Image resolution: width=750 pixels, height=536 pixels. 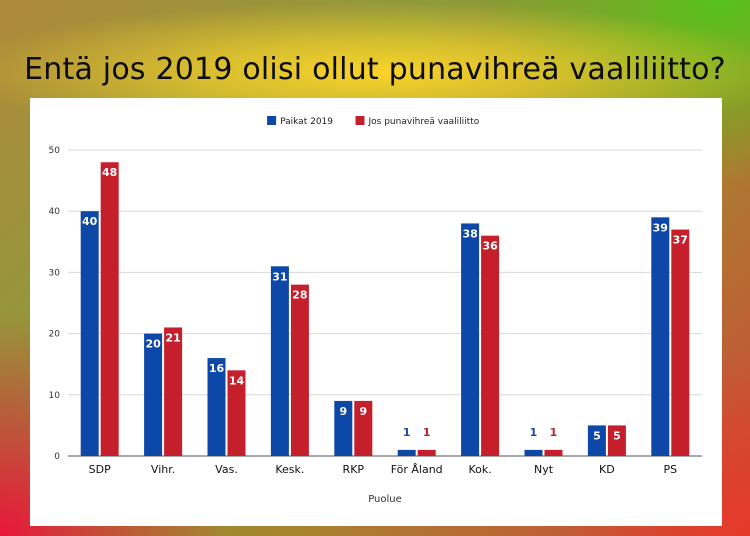 I want to click on data-label: 40, so click(x=90, y=221).